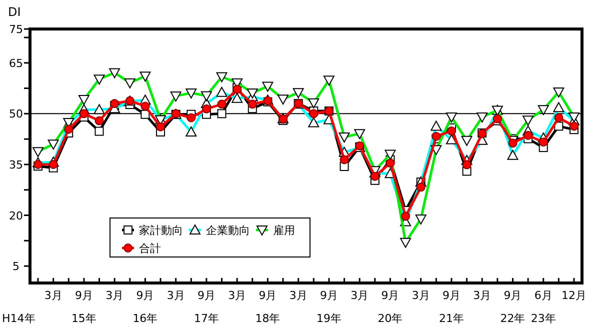  What do you see at coordinates (284, 230) in the screenshot?
I see `legend-label: 雇用` at bounding box center [284, 230].